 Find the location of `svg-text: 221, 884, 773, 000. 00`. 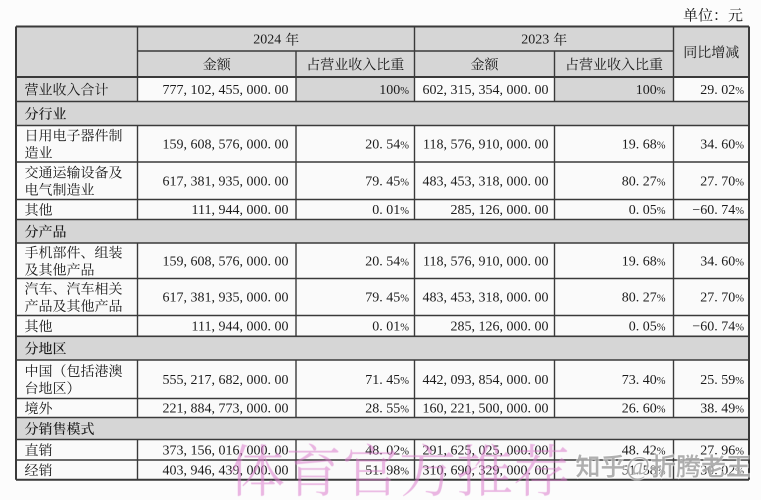

svg-text: 221, 884, 773, 000. 00 is located at coordinates (226, 409).